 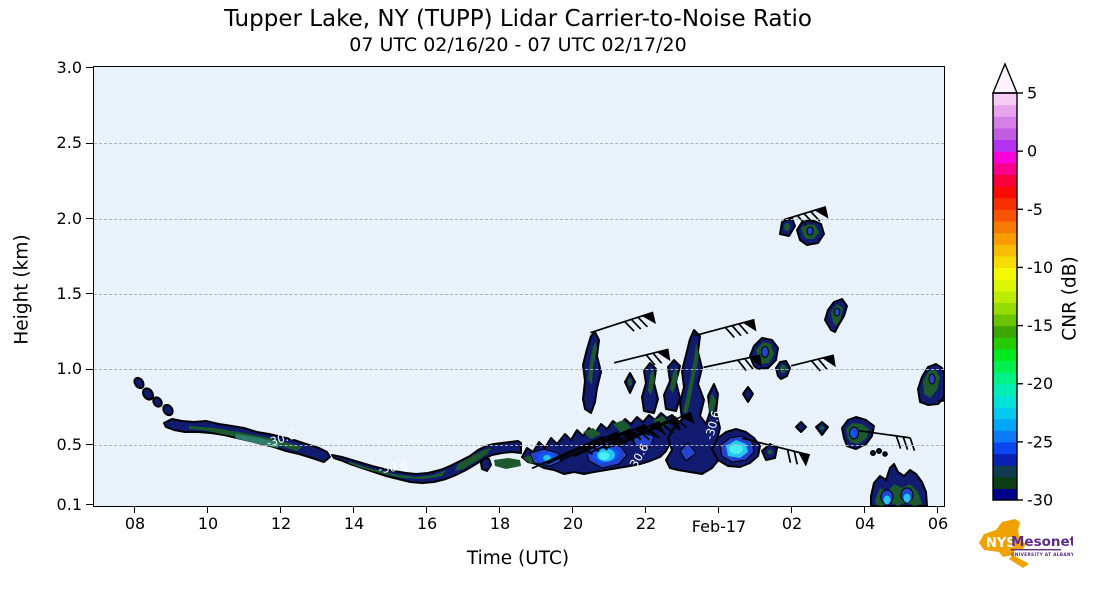 I want to click on logo-tagline-text: UNIVERSITY AT ALBANY, so click(x=1042, y=555).